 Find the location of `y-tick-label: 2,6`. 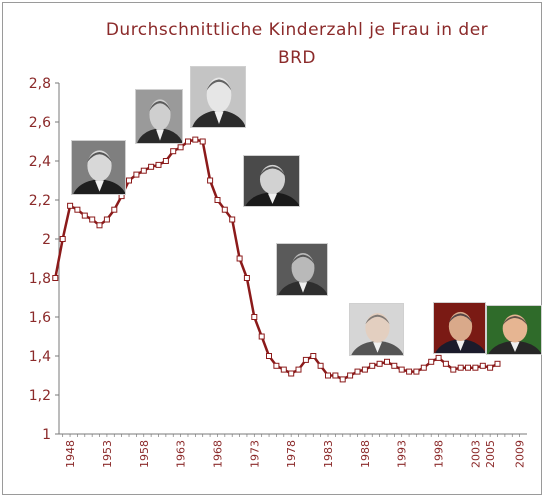

y-tick-label: 2,6 is located at coordinates (40, 123).